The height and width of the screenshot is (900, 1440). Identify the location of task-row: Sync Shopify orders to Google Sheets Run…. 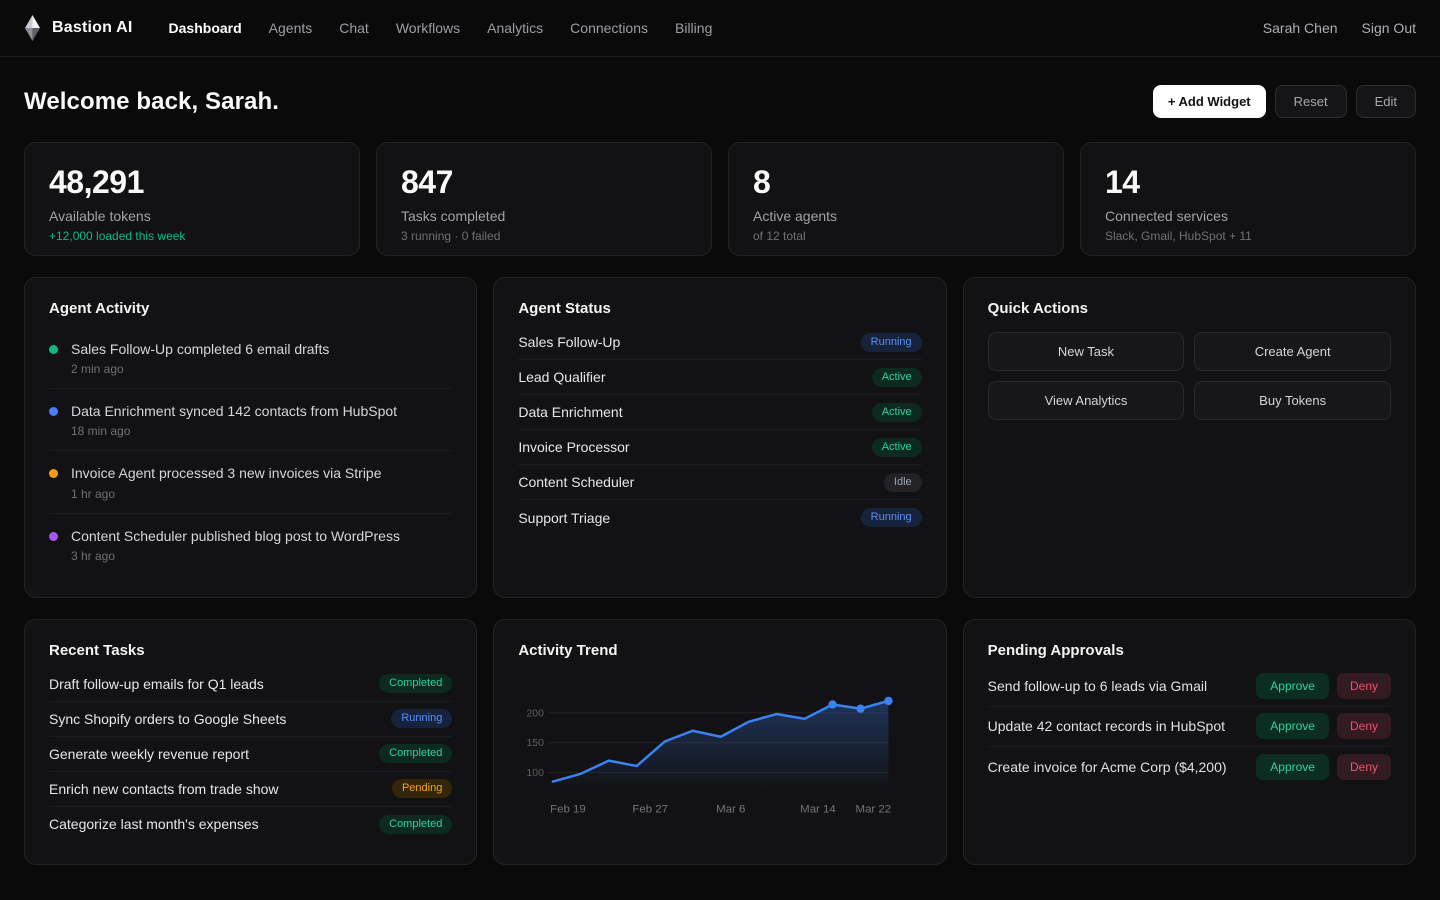
(251, 719).